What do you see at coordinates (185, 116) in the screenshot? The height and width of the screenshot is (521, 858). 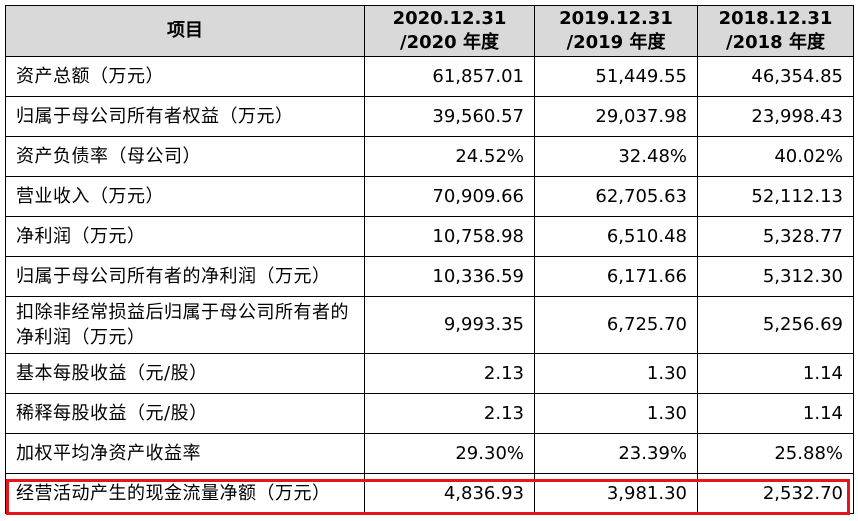 I see `row-label: 归属于母公司所有者权益（万元）` at bounding box center [185, 116].